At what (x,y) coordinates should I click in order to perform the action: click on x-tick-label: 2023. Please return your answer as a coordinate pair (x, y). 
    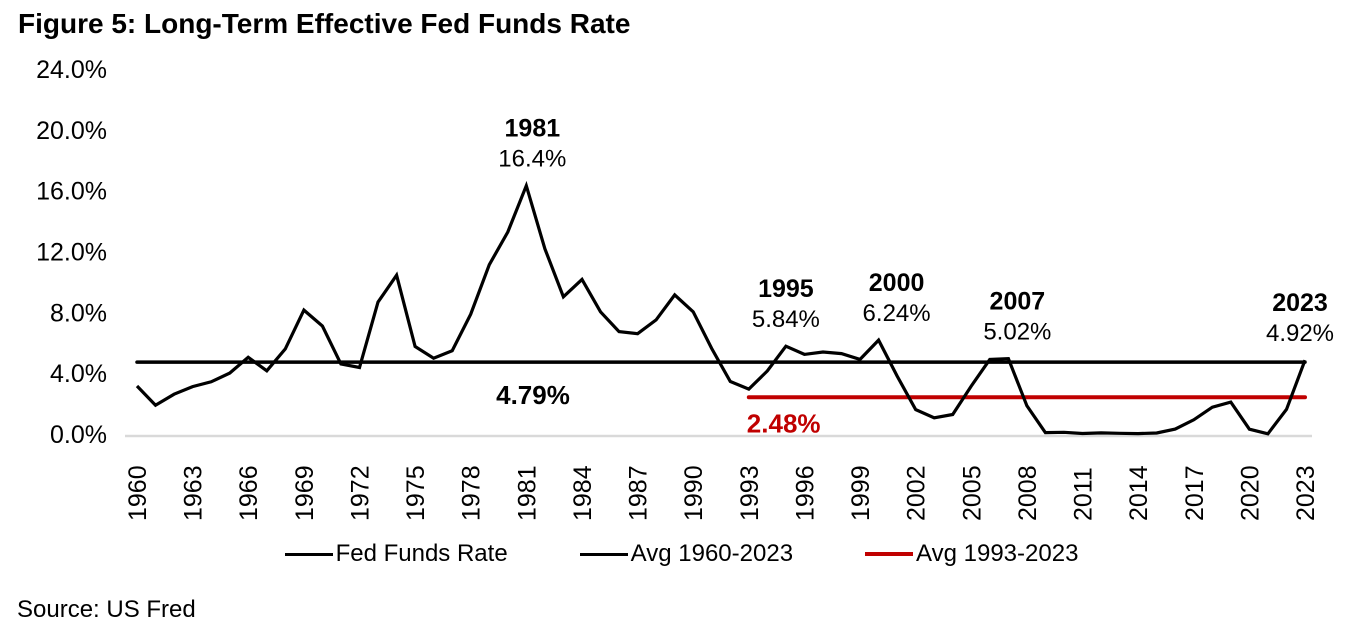
    Looking at the image, I should click on (1306, 493).